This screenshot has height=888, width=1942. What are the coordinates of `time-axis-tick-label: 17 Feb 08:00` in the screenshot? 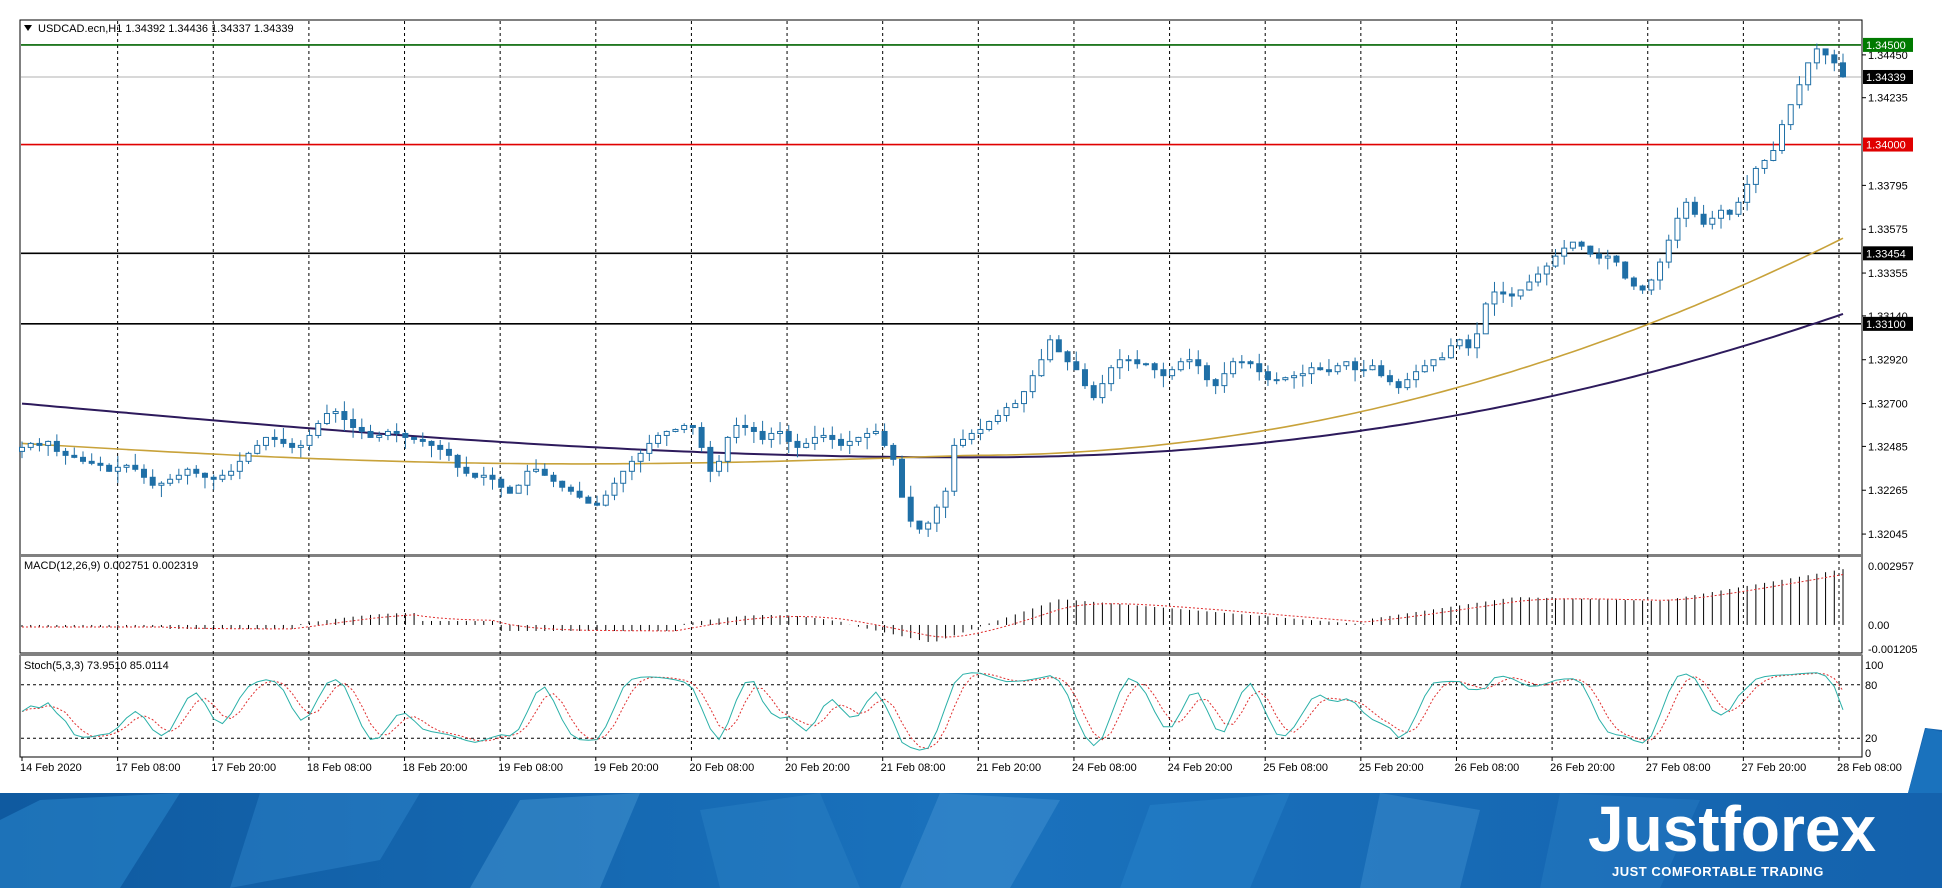 It's located at (148, 768).